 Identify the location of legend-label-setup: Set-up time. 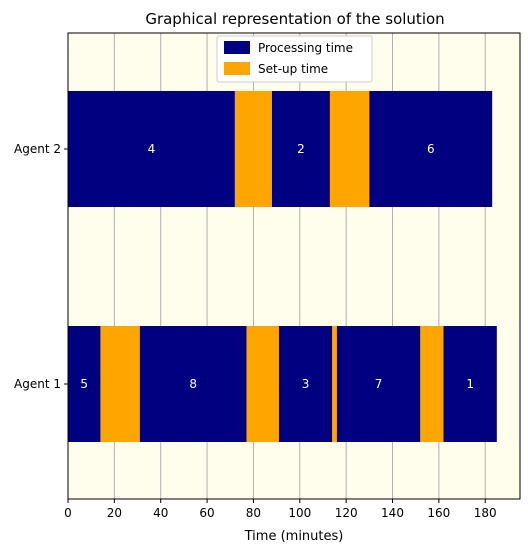
(293, 69).